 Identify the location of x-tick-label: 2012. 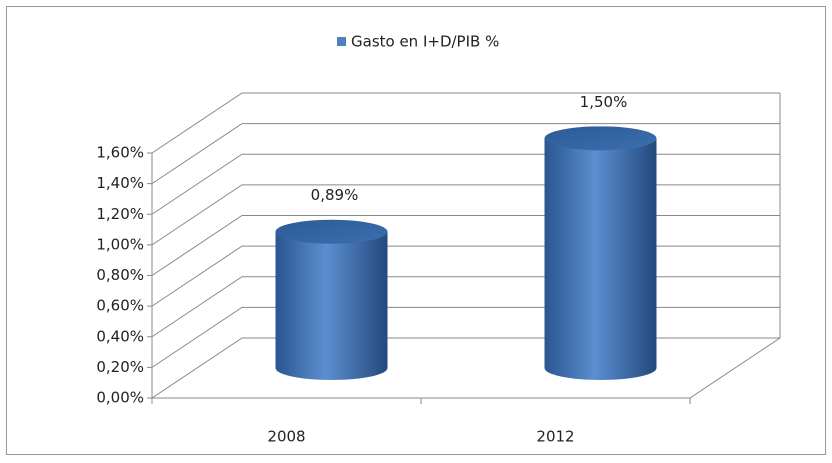
(555, 437).